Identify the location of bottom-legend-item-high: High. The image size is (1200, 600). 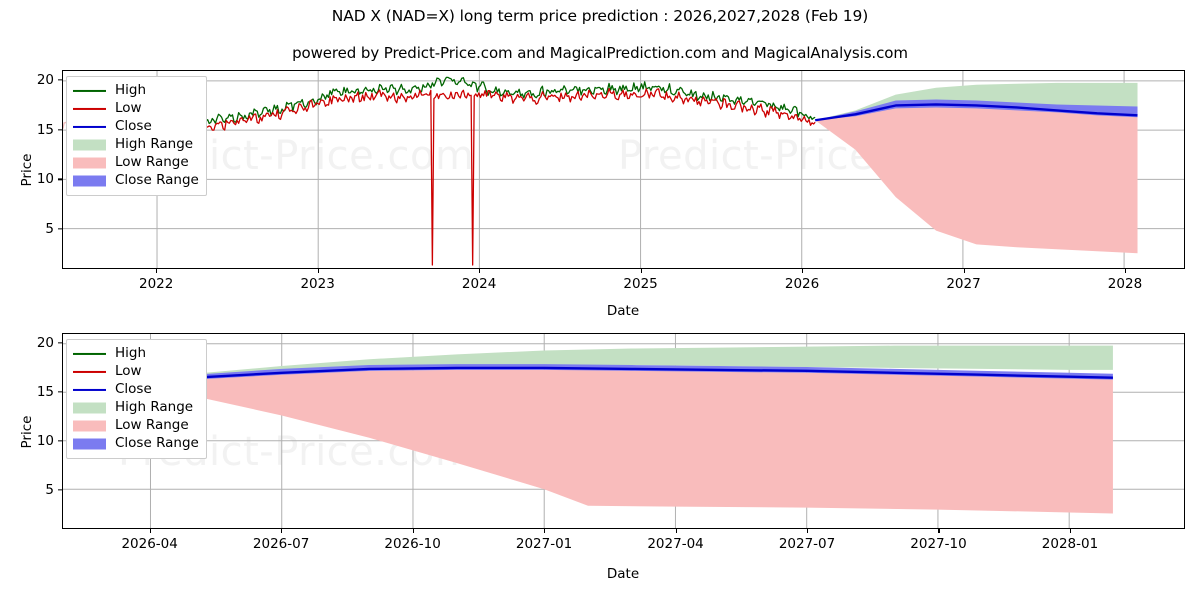
(136, 354).